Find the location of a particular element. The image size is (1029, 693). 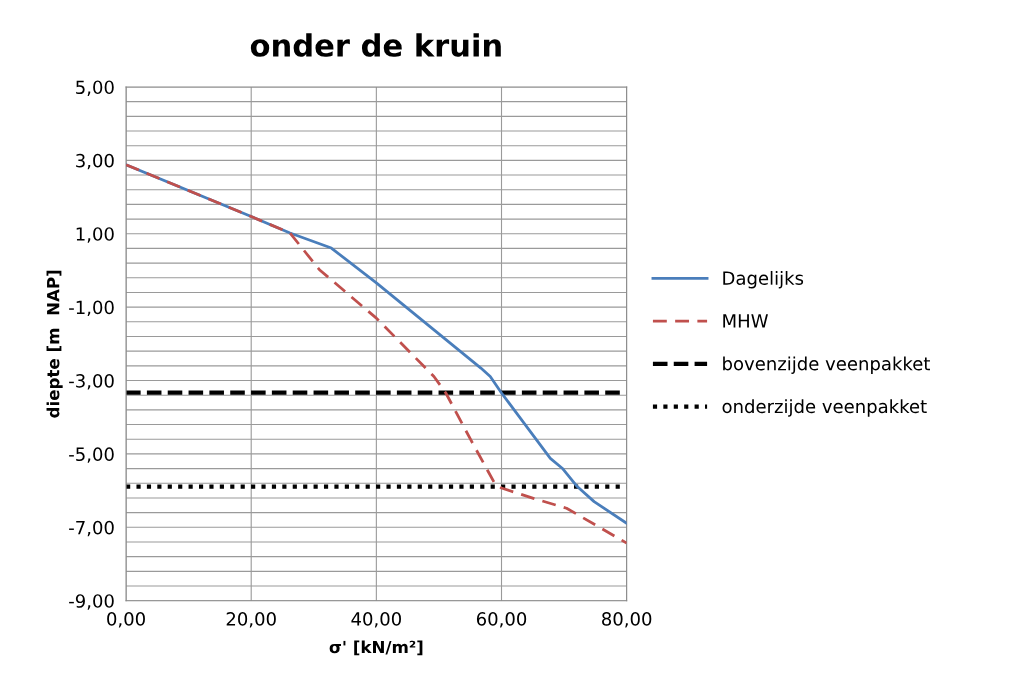

y-axis-title: diepte [m NAP] is located at coordinates (54, 344).